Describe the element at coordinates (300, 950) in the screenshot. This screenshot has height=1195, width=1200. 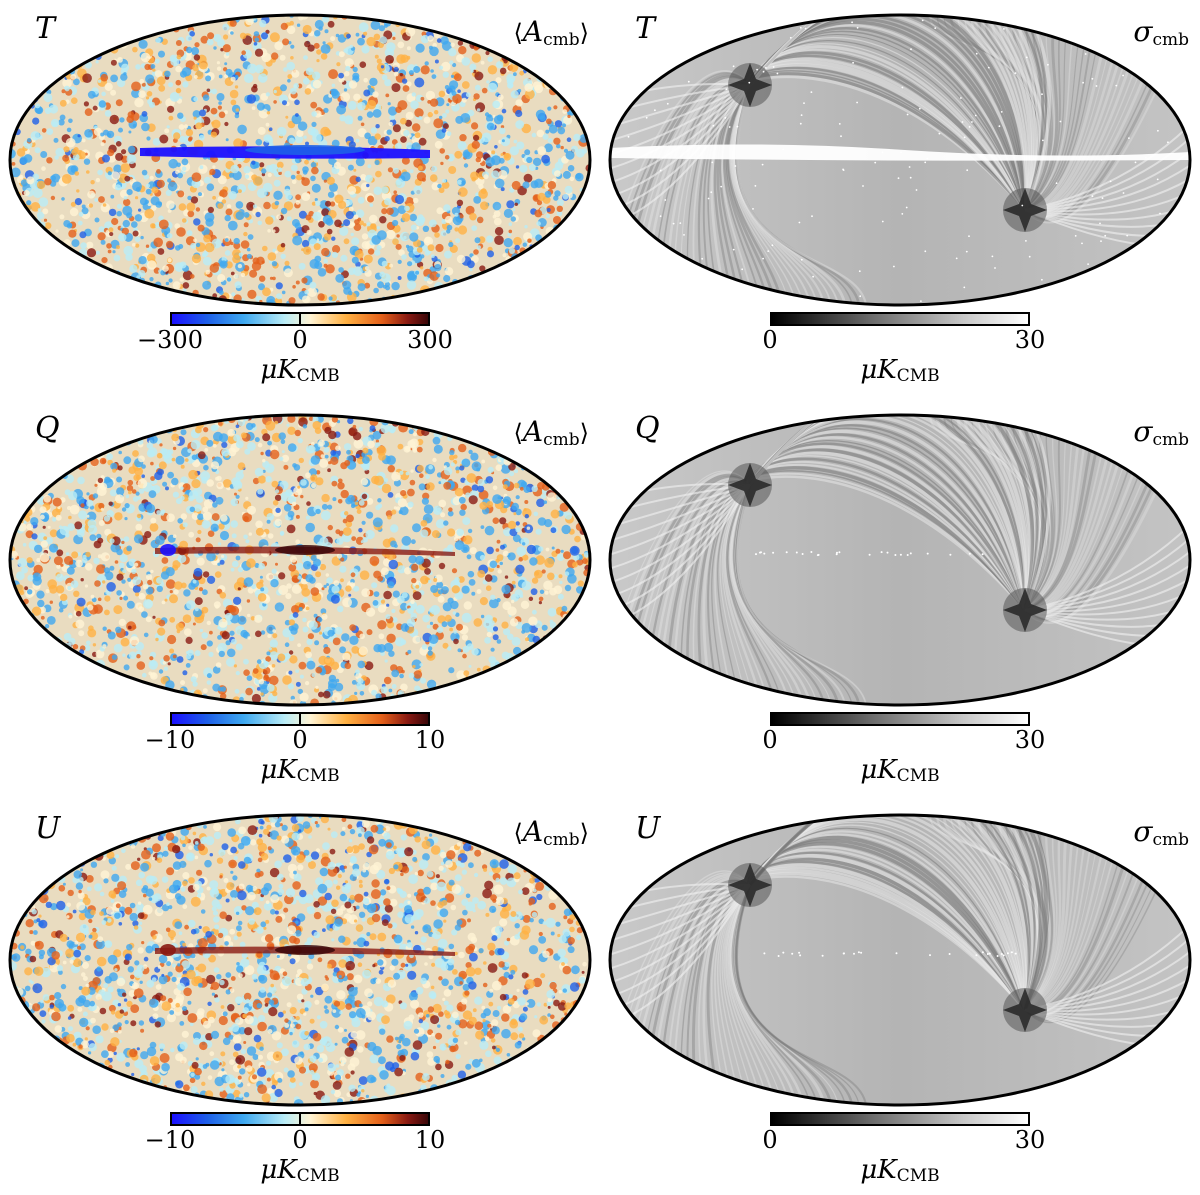
I see `sky-map-u-mean` at that location.